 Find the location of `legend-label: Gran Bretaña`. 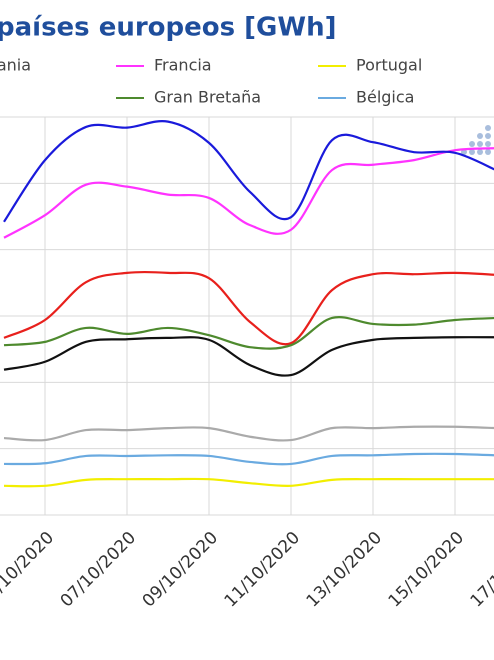

legend-label: Gran Bretaña is located at coordinates (207, 97).